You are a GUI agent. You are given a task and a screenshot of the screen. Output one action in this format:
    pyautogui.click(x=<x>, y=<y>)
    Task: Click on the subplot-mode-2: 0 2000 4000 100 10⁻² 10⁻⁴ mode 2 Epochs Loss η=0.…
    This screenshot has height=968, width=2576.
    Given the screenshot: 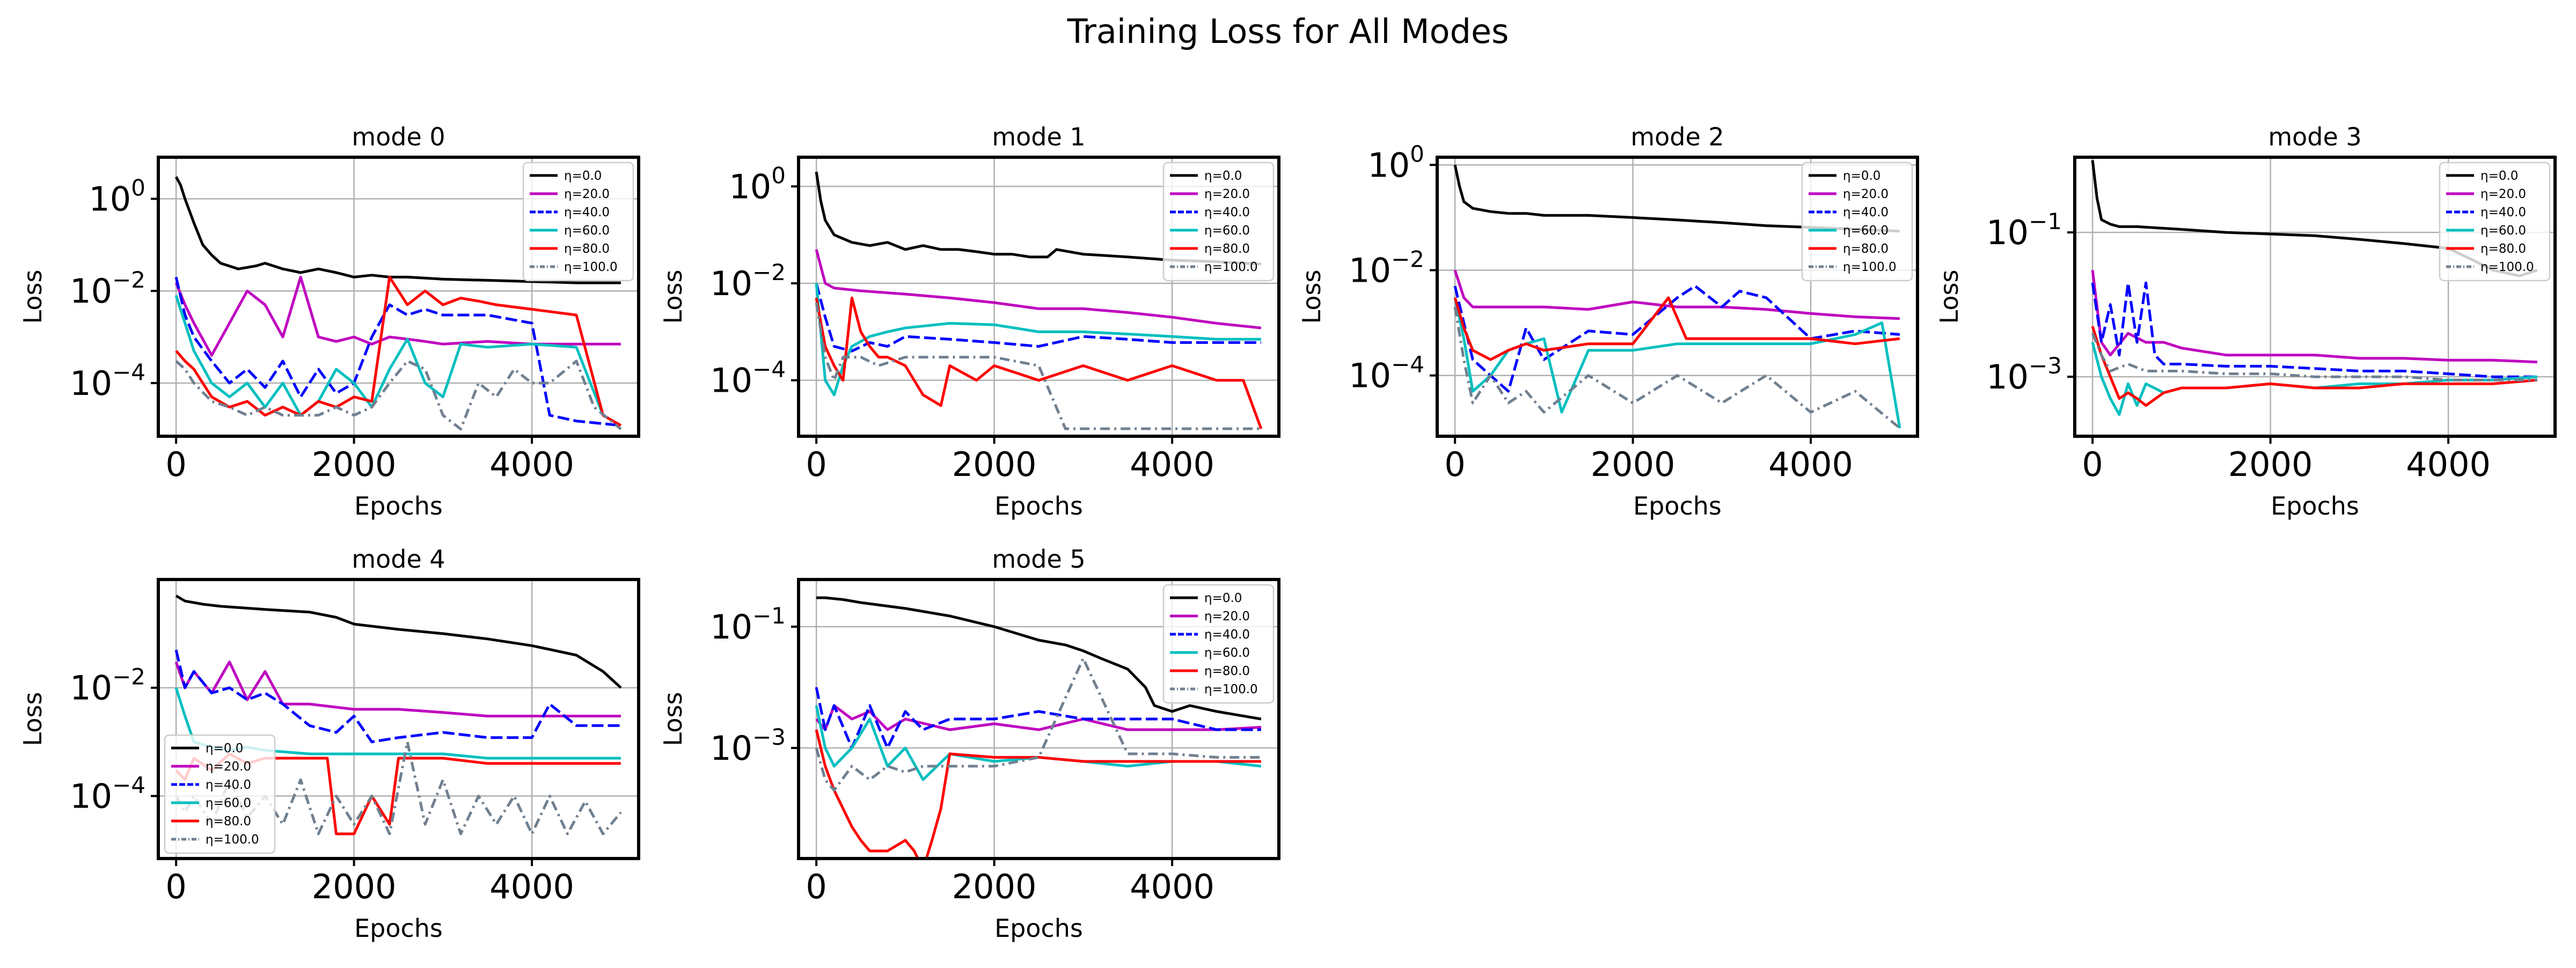 What is the action you would take?
    pyautogui.click(x=1608, y=321)
    